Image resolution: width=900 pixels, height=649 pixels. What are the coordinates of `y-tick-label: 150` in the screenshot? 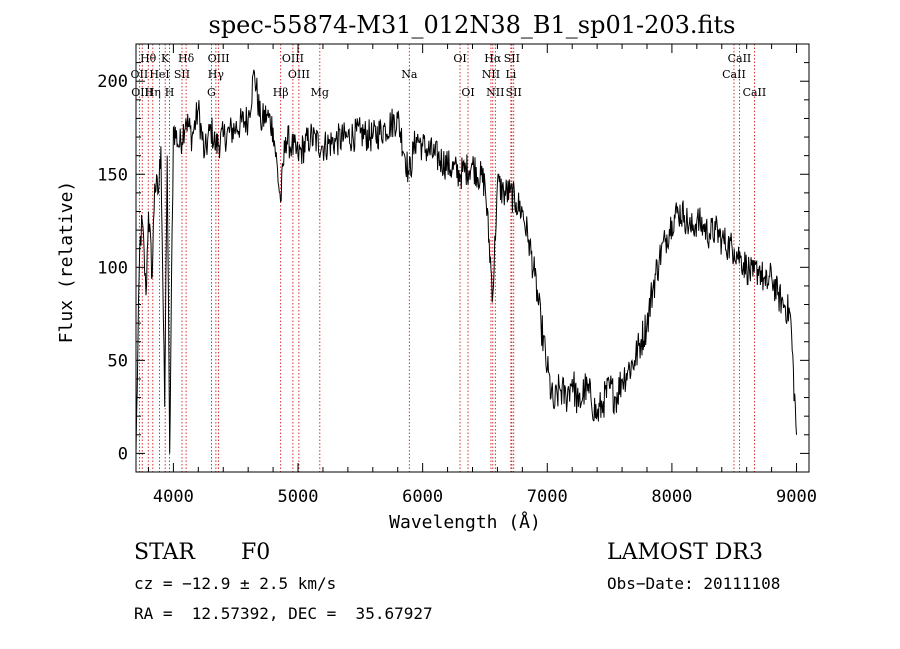 It's located at (112, 175).